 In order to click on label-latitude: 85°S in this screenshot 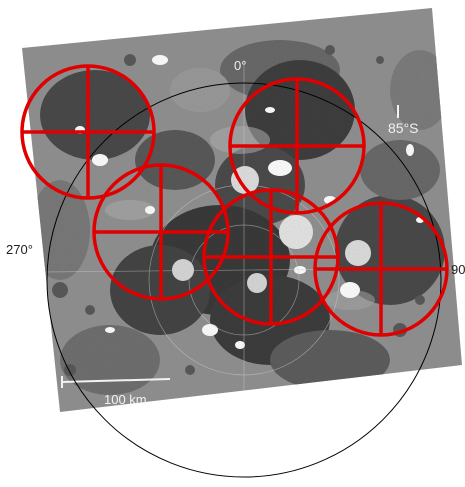, I will do `click(403, 128)`.